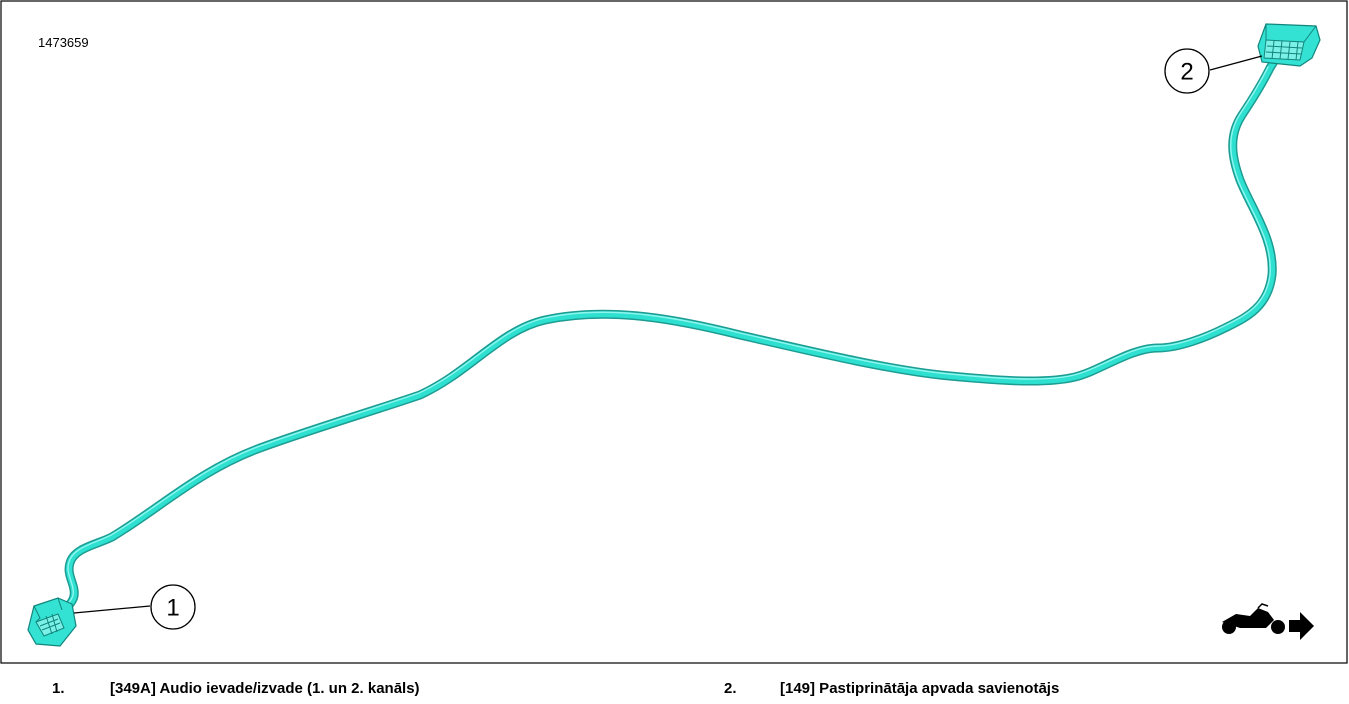 The image size is (1349, 704). What do you see at coordinates (58, 688) in the screenshot?
I see `legend-number: 1.` at bounding box center [58, 688].